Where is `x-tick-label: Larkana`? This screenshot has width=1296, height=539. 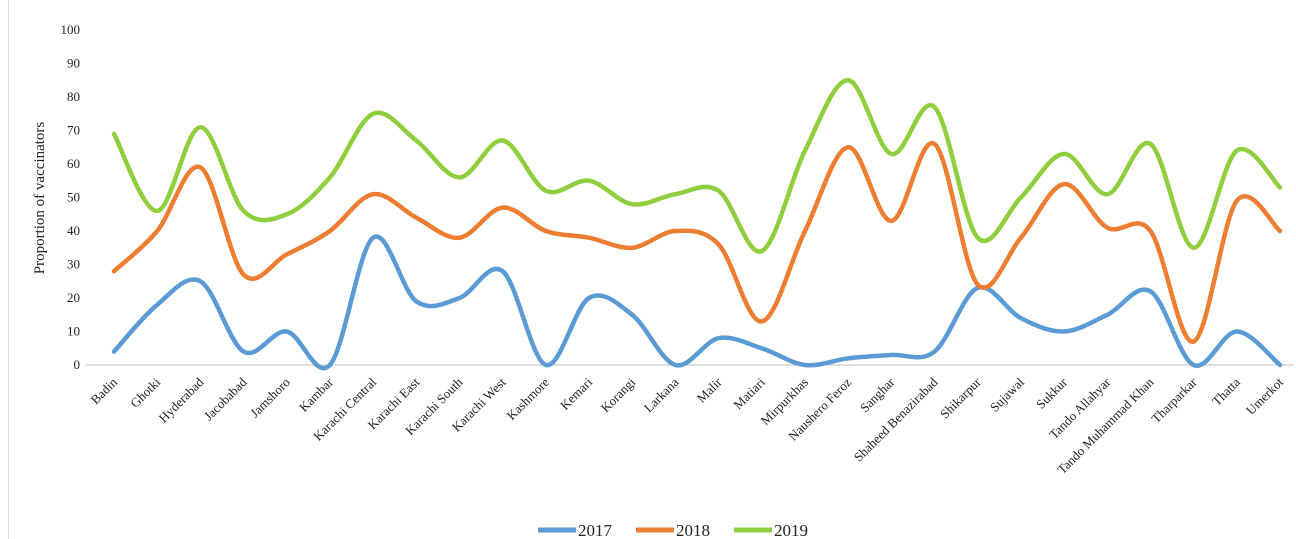
x-tick-label: Larkana is located at coordinates (661, 394).